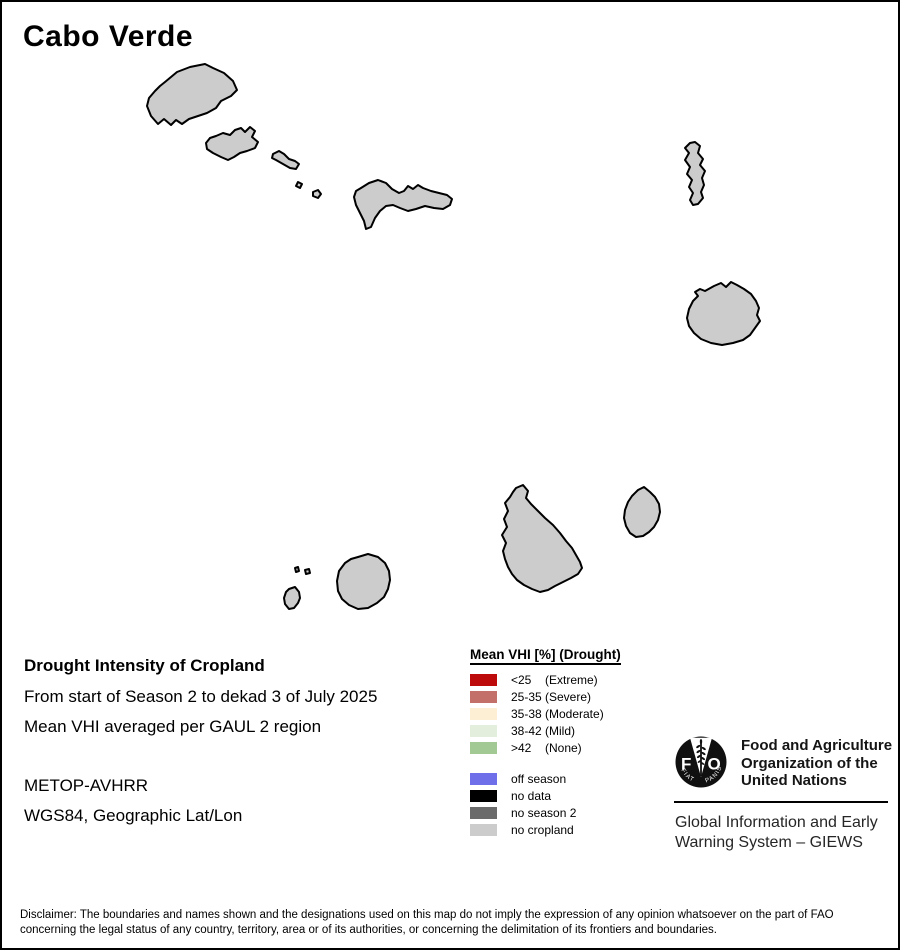 The height and width of the screenshot is (950, 900). Describe the element at coordinates (526, 696) in the screenshot. I see `legend-range: 25-35` at that location.